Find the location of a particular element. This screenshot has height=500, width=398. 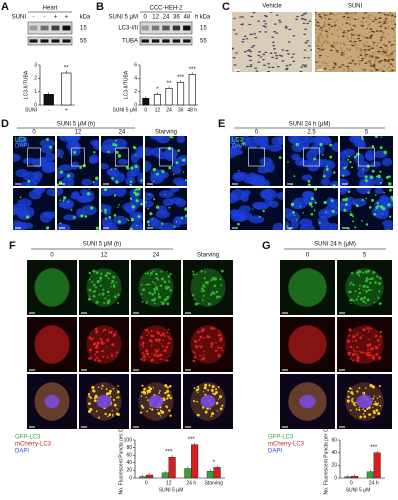

y-tick-label: 60 is located at coordinates (334, 440).